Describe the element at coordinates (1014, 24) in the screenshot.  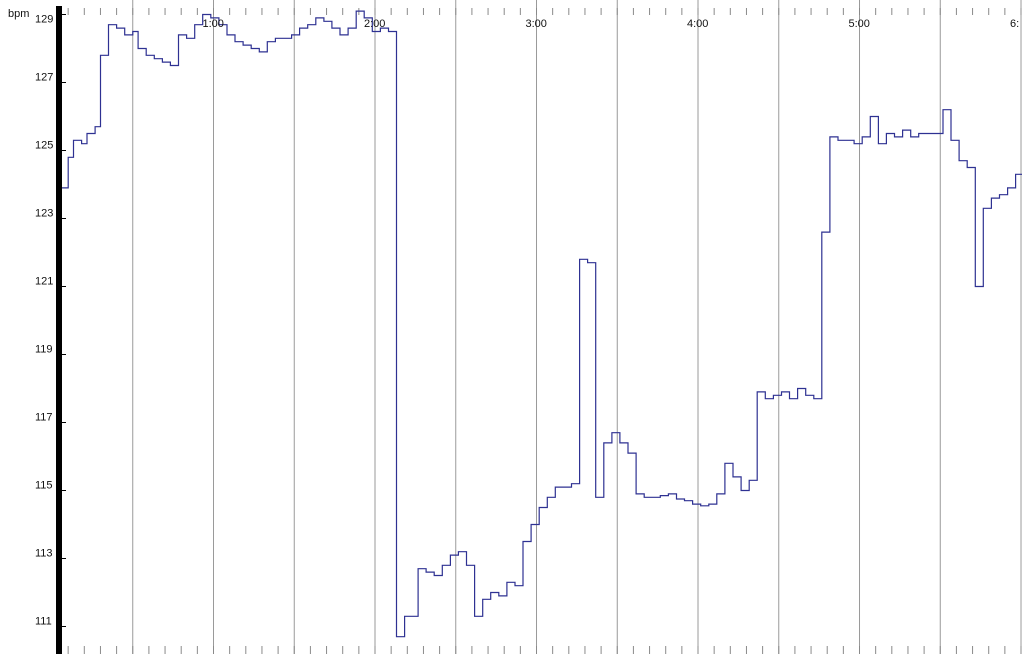
I see `x-tick-label: 6:` at that location.